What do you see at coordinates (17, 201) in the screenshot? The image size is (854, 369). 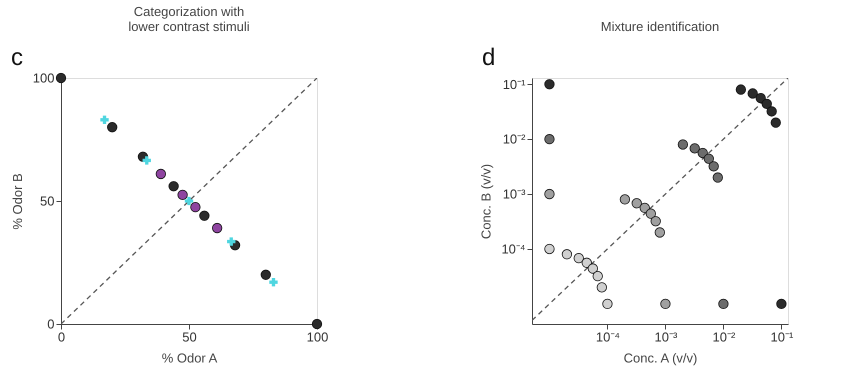 I see `y-axis-title: % Odor B` at bounding box center [17, 201].